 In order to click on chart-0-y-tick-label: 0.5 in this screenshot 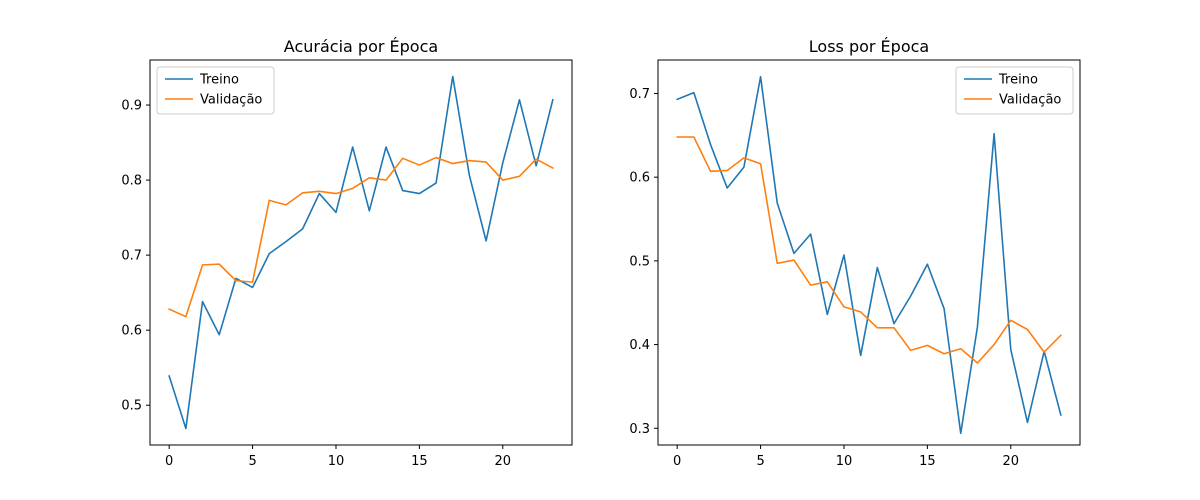, I will do `click(131, 406)`.